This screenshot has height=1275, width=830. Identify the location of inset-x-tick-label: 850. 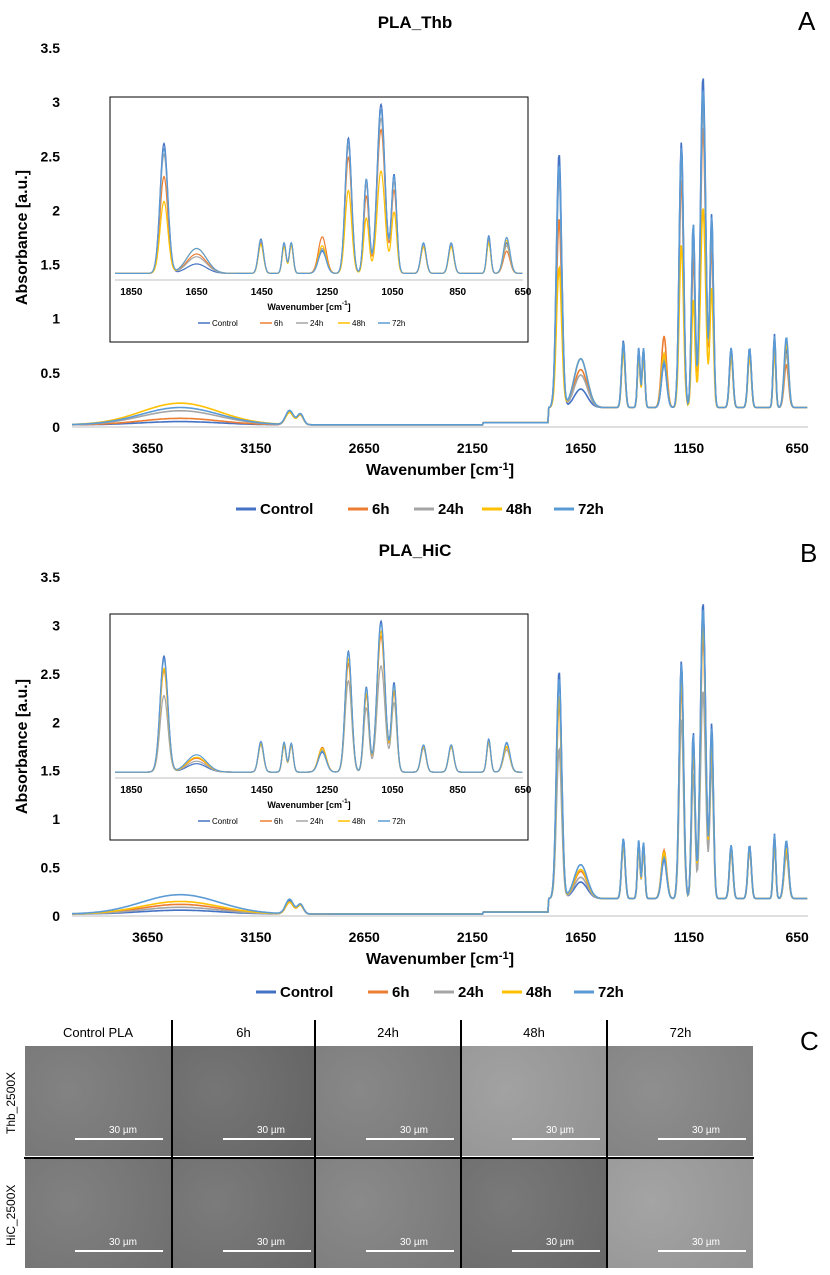
(457, 292).